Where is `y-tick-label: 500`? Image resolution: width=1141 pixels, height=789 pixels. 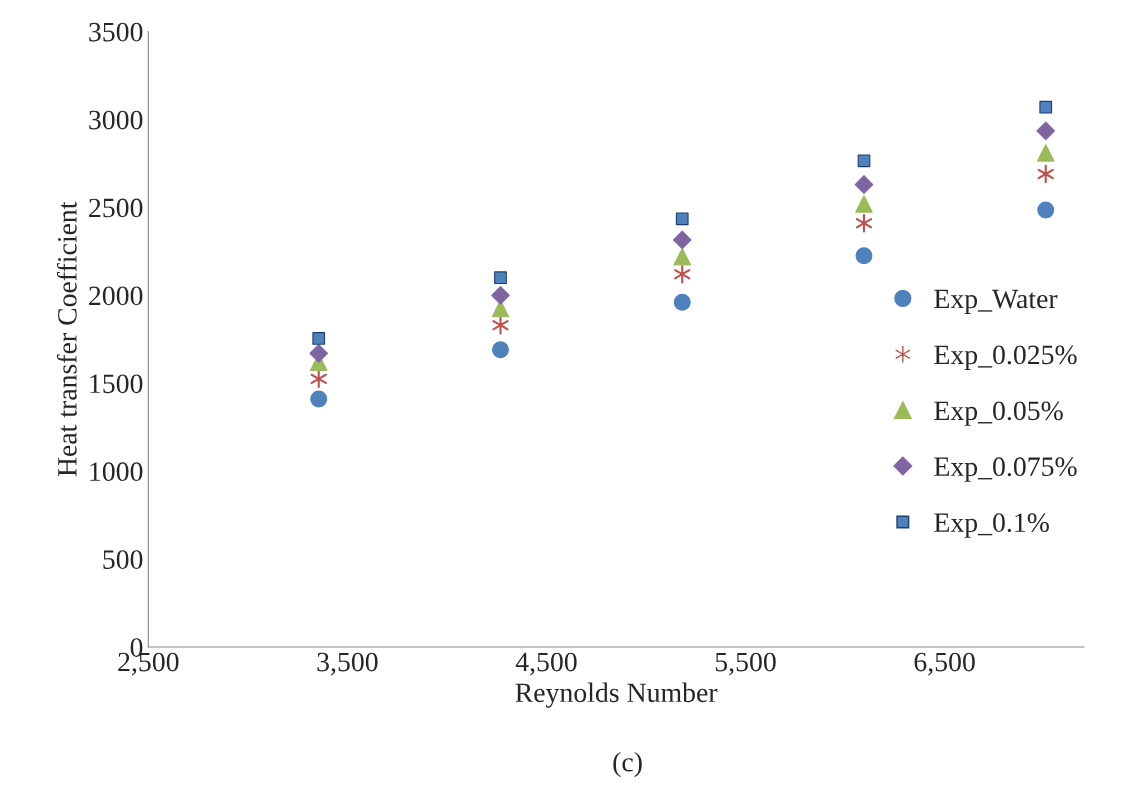
y-tick-label: 500 is located at coordinates (123, 559).